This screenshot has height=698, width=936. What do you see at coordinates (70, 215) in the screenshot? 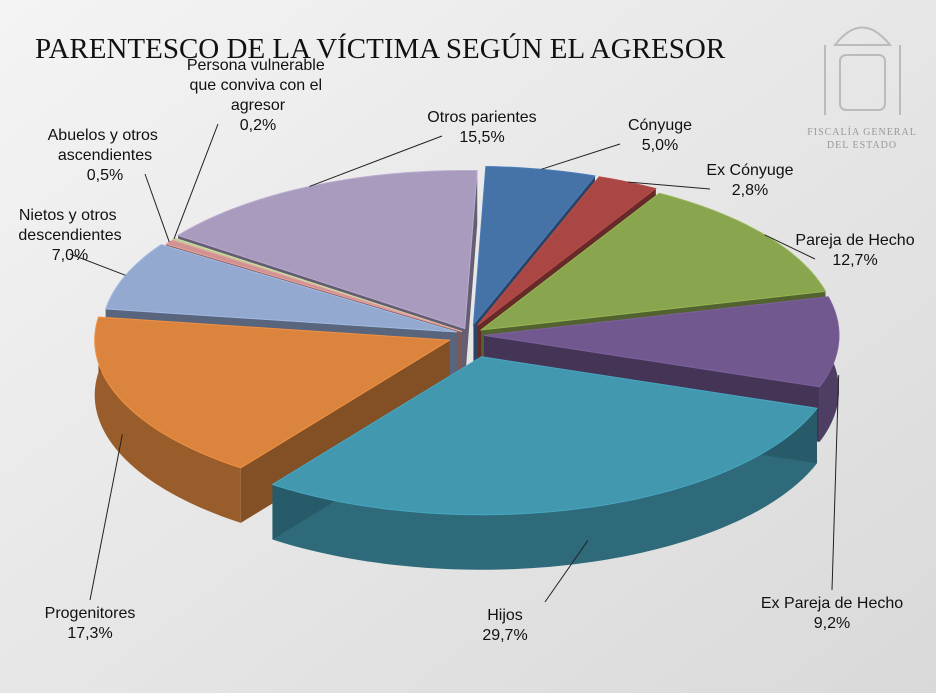
I see `category-label-line: Nietos y otros` at bounding box center [70, 215].